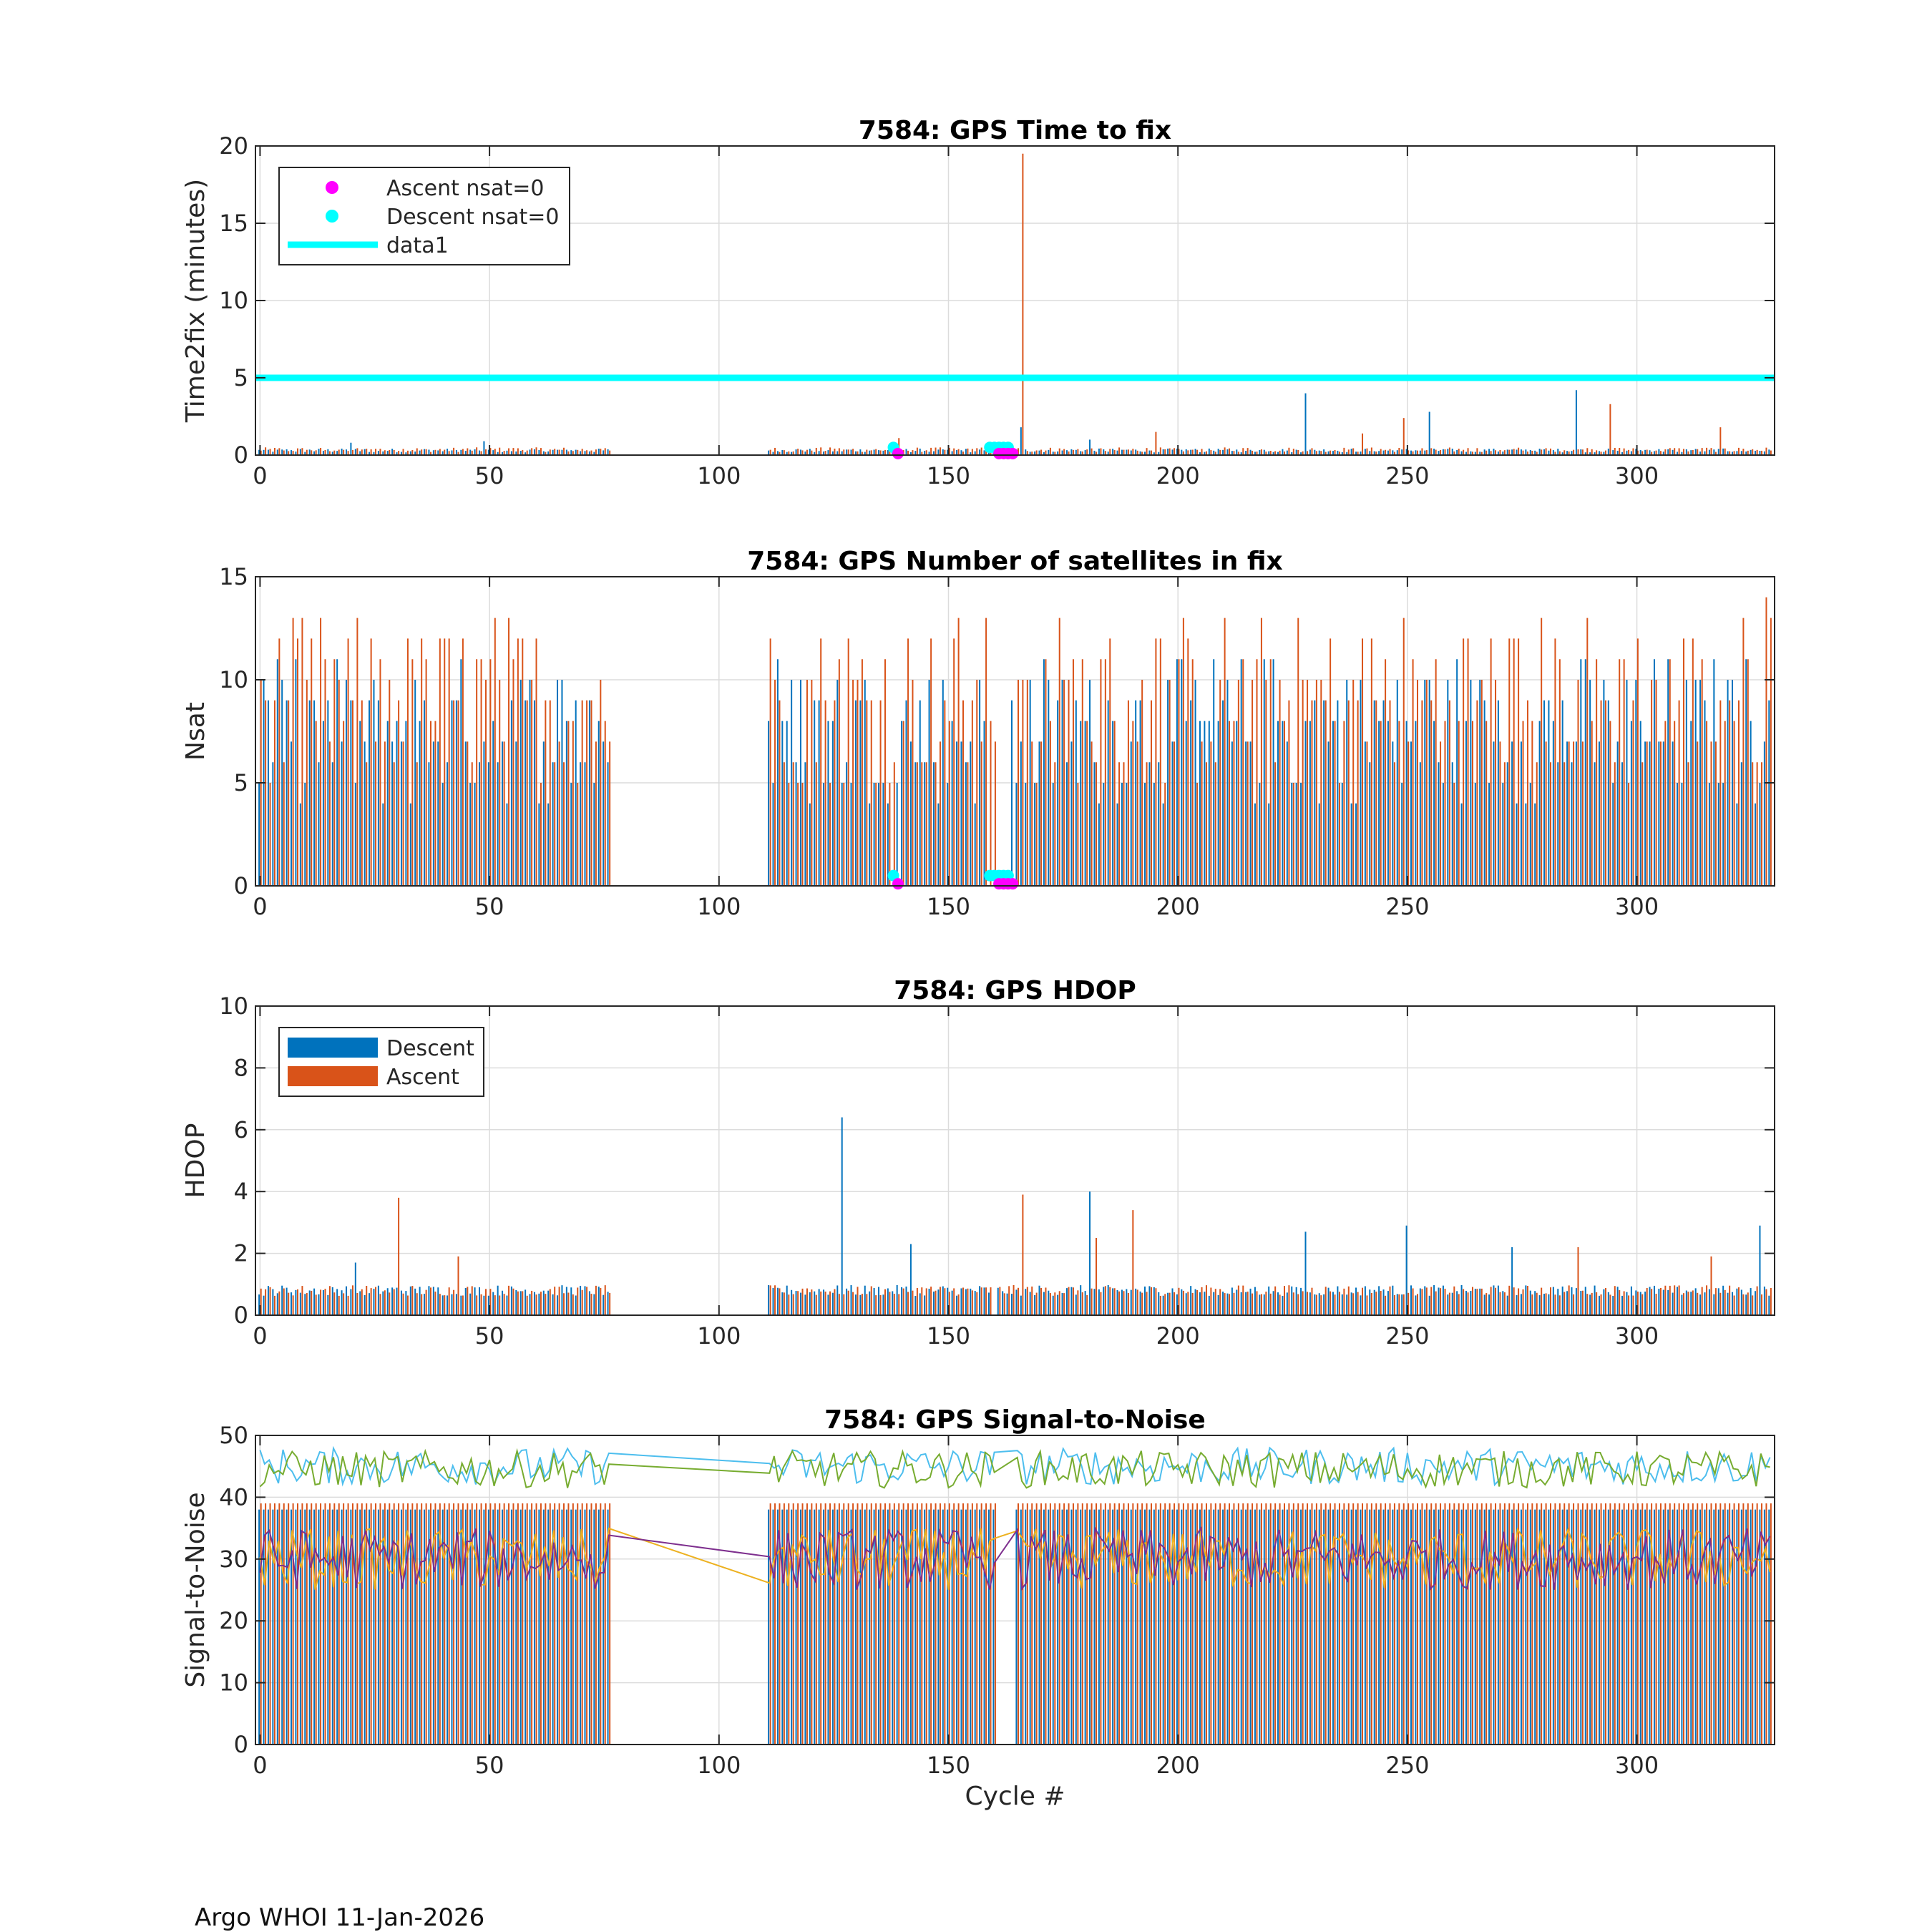  I want to click on y-tick-label: 6, so click(241, 1129).